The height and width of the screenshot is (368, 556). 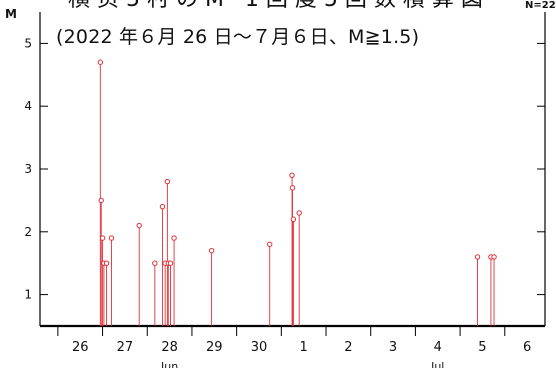 What do you see at coordinates (304, 347) in the screenshot?
I see `x-tick-label: 1` at bounding box center [304, 347].